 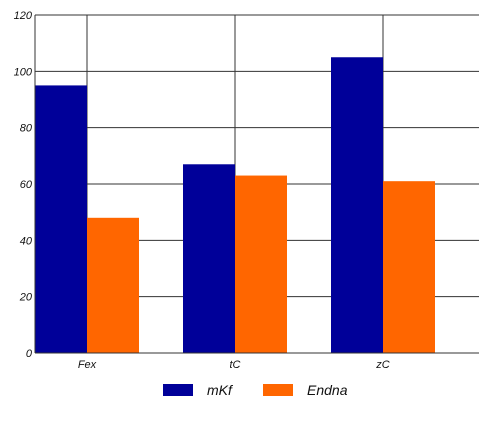 I want to click on legend-label: Endna, so click(x=327, y=390).